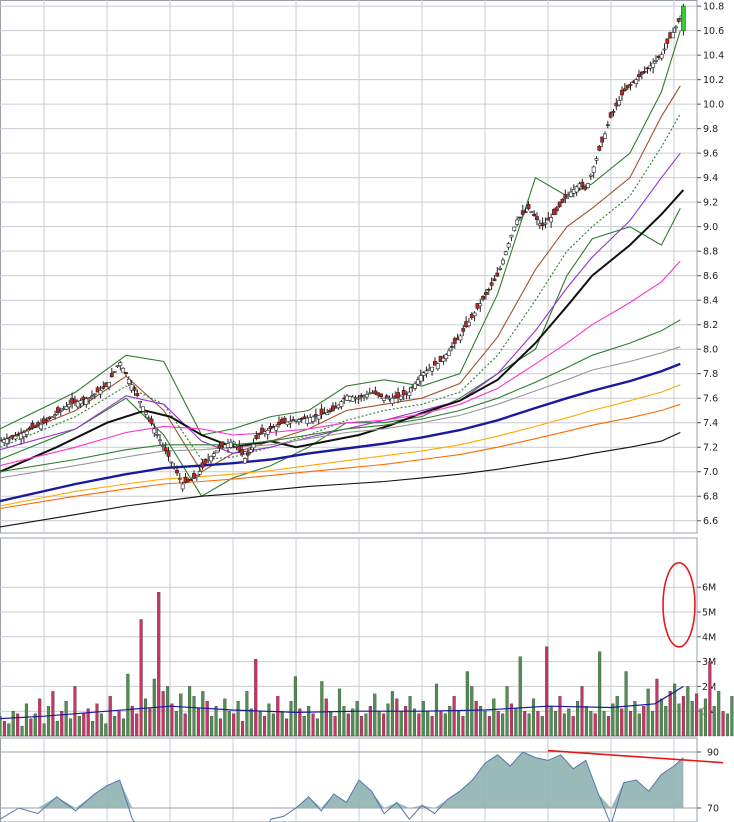 The image size is (734, 822). Describe the element at coordinates (710, 203) in the screenshot. I see `price-y-tick-label: 9.2` at that location.